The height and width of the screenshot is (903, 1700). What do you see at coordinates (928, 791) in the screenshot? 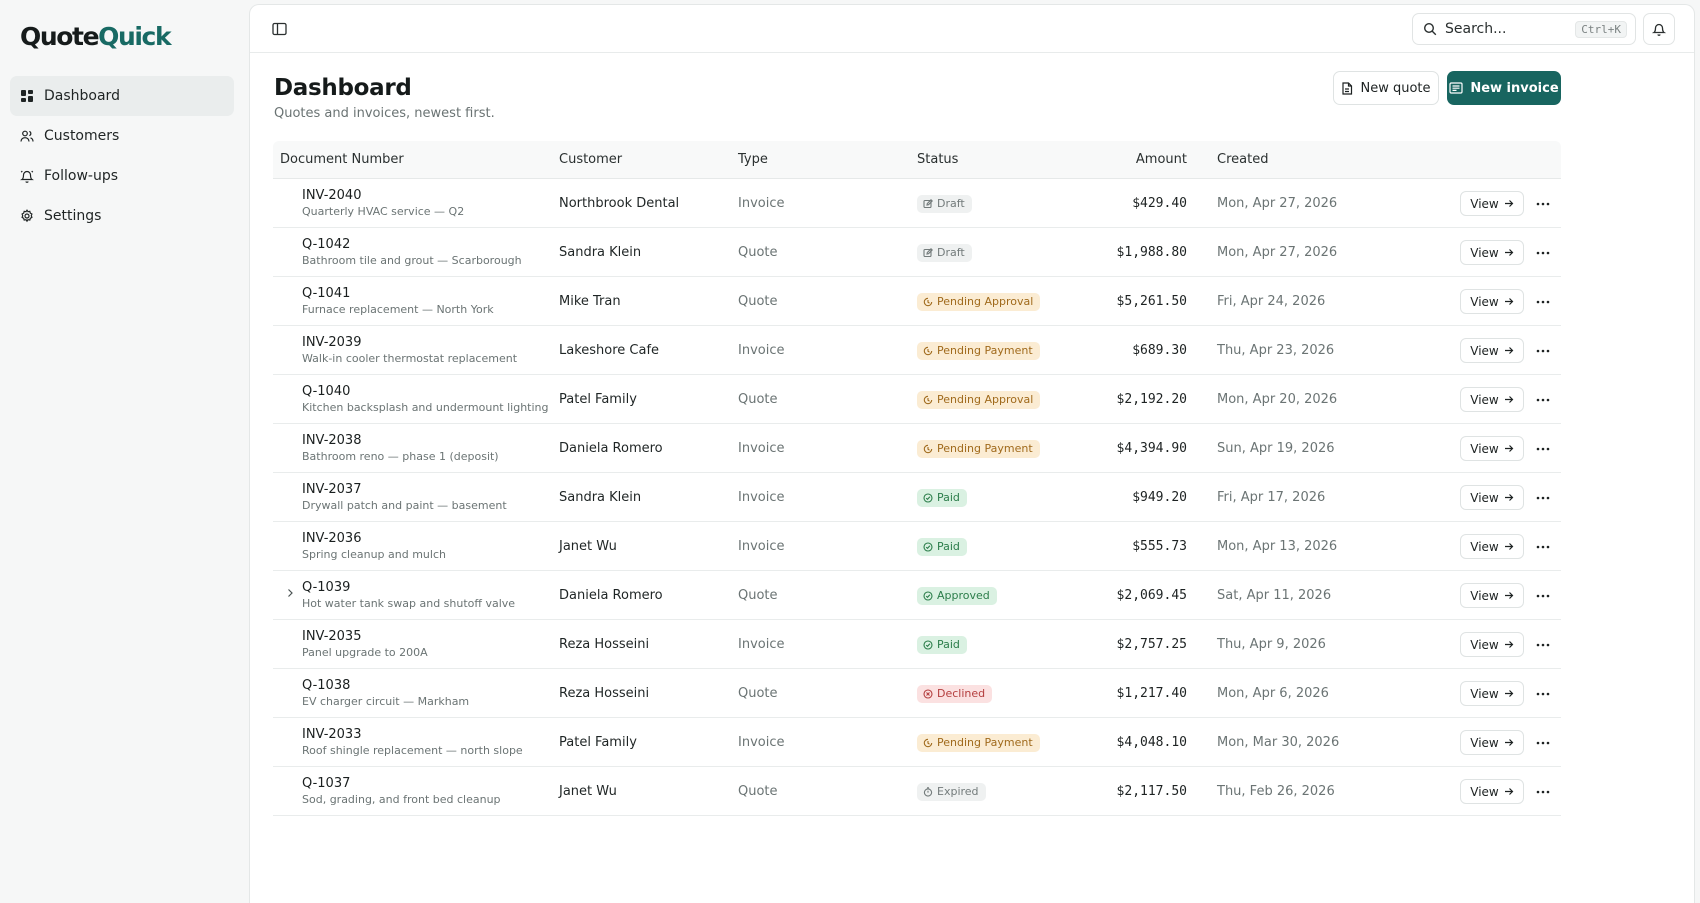
I see `timer-icon` at bounding box center [928, 791].